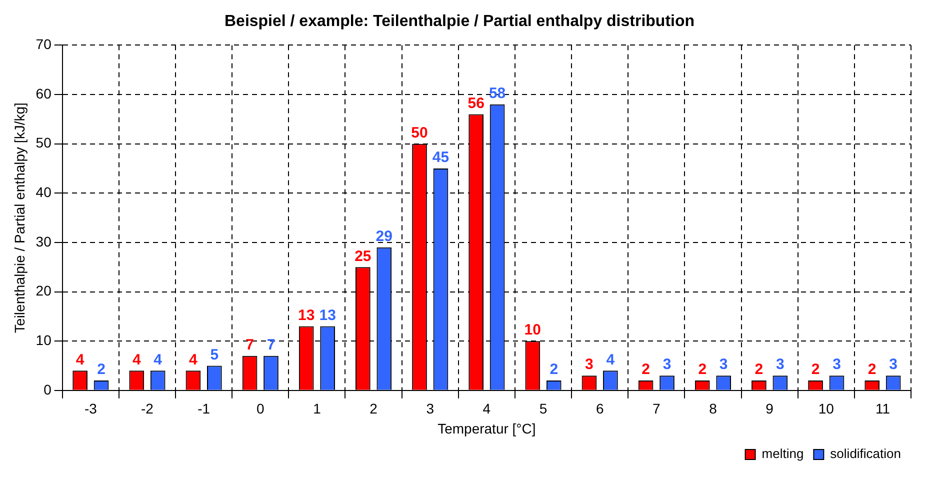  I want to click on x-tick-label: 10, so click(826, 408).